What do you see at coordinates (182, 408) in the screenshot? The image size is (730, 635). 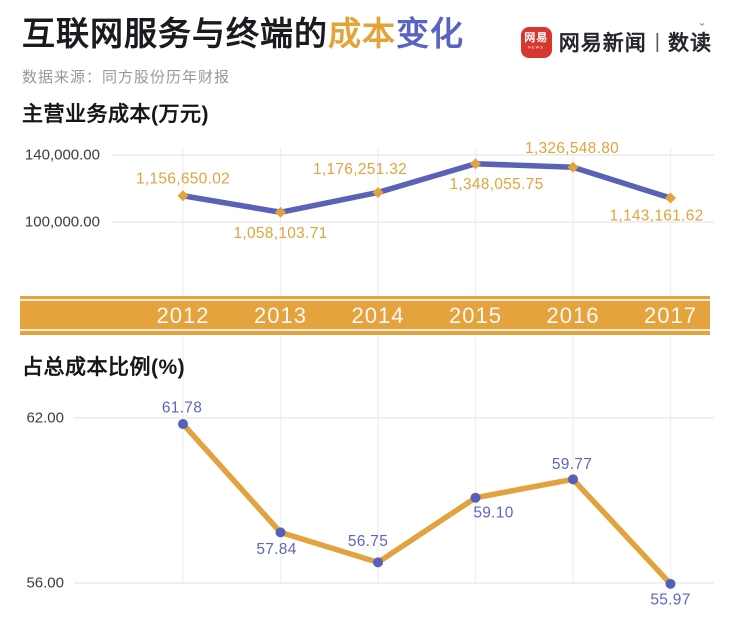 I see `data-point-label: 61.78` at bounding box center [182, 408].